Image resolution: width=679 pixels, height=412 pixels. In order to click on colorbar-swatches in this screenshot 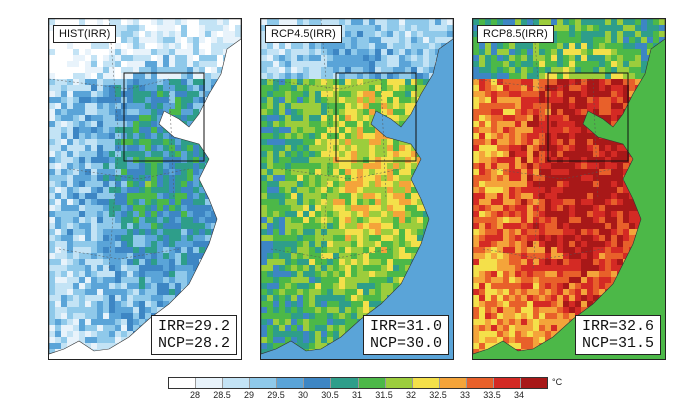, I will do `click(358, 383)`.